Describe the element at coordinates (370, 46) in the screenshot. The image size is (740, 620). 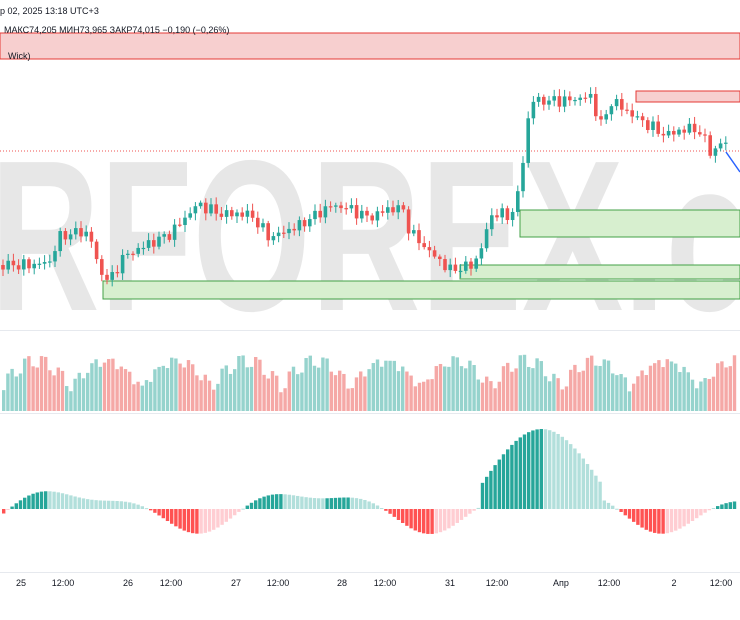
I see `supply-zone-top` at that location.